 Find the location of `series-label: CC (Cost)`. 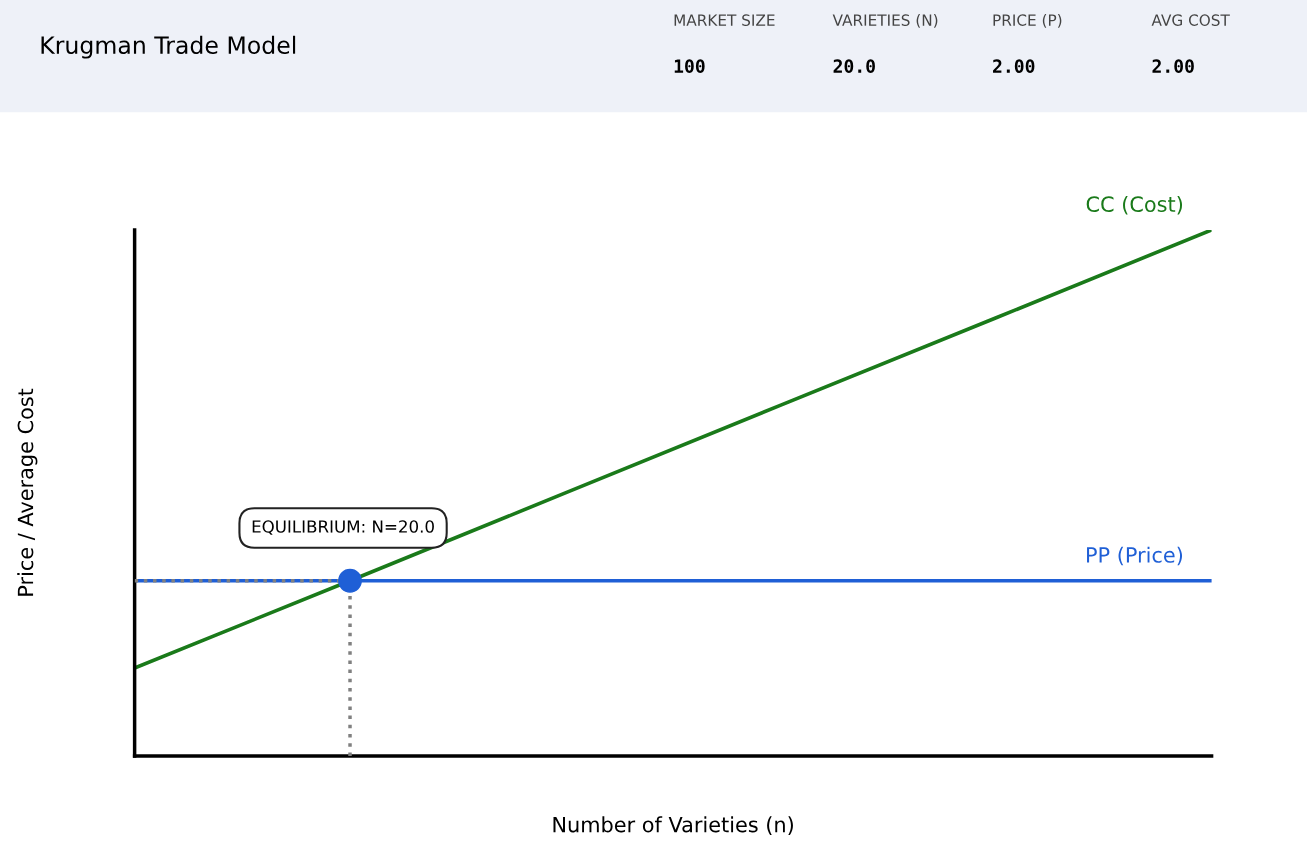

series-label: CC (Cost) is located at coordinates (1134, 205).